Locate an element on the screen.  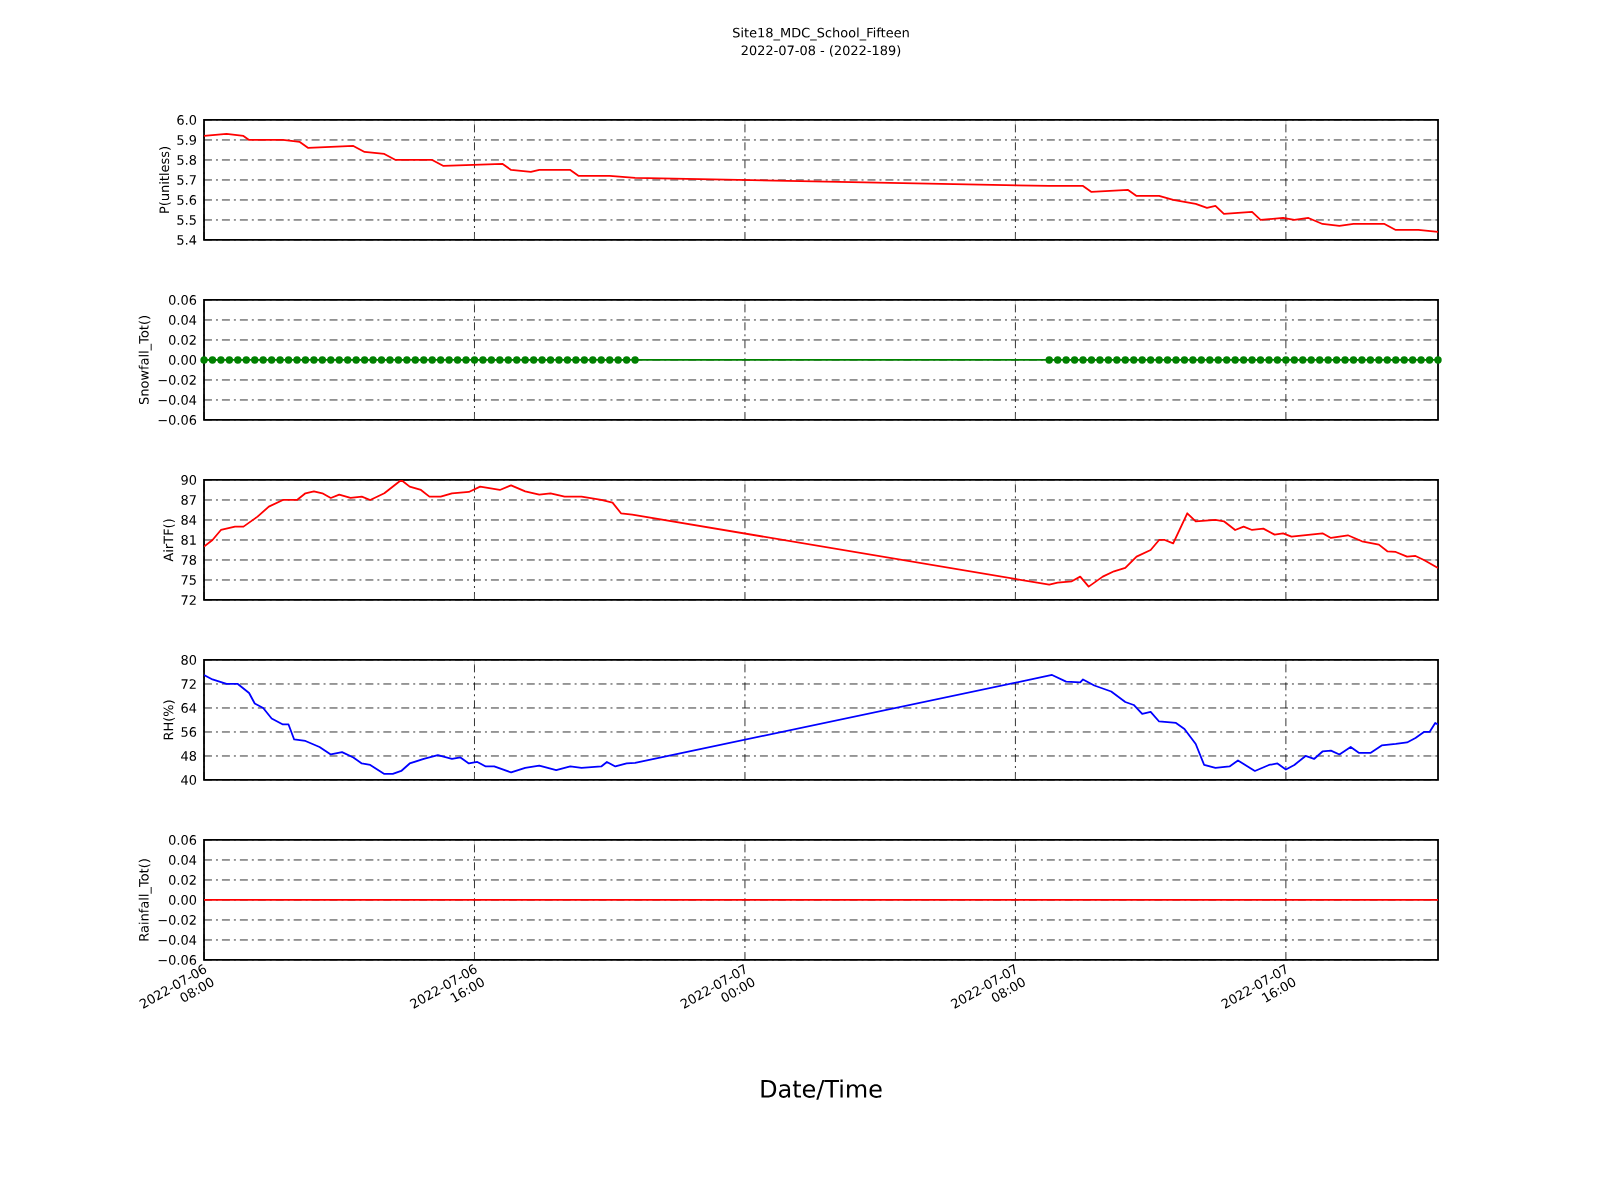
x-axis-title: Date/Time is located at coordinates (821, 1089).